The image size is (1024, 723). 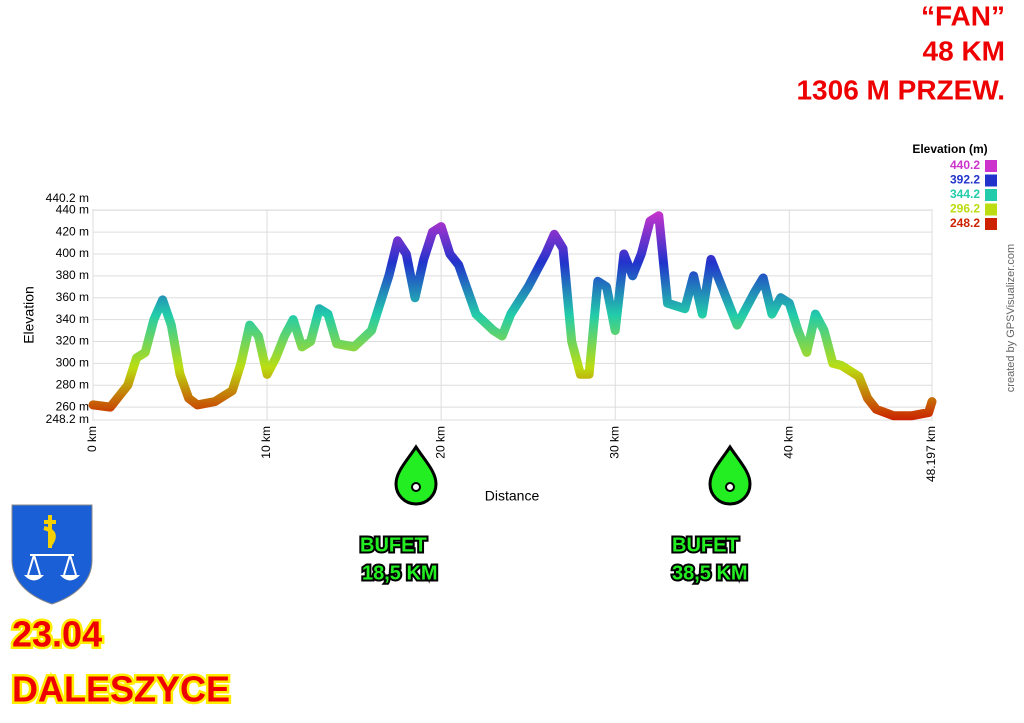 What do you see at coordinates (72, 275) in the screenshot?
I see `y-tick-label: 380 m` at bounding box center [72, 275].